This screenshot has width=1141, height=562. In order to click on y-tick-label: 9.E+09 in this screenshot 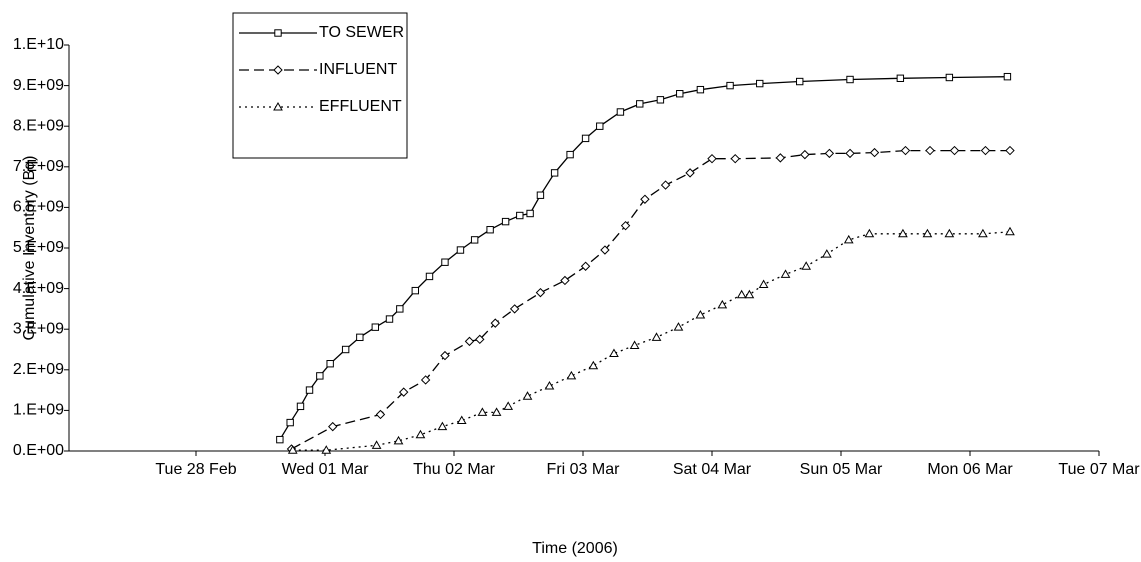, I will do `click(38, 85)`.